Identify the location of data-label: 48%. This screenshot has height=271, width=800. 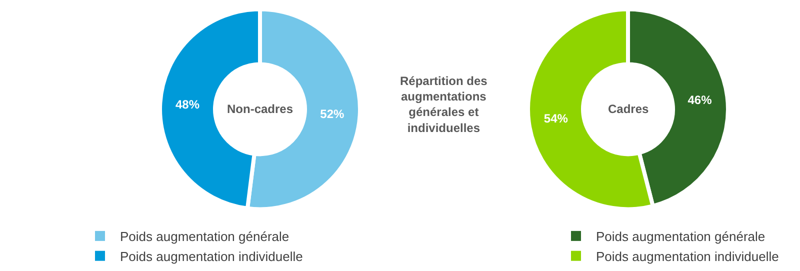
(187, 105).